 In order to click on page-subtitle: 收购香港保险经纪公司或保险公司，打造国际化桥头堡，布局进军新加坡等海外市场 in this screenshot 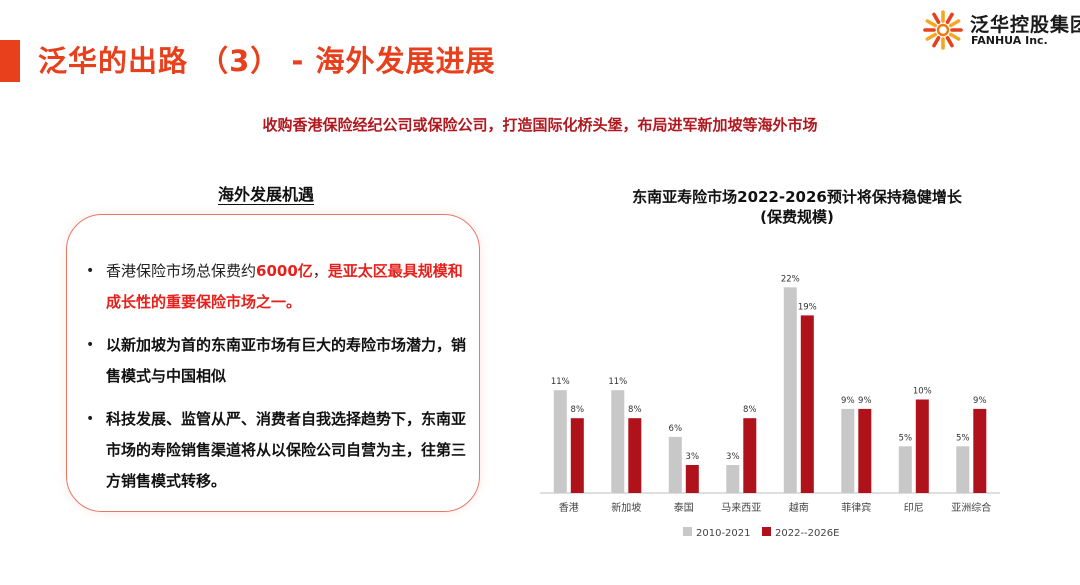, I will do `click(540, 125)`.